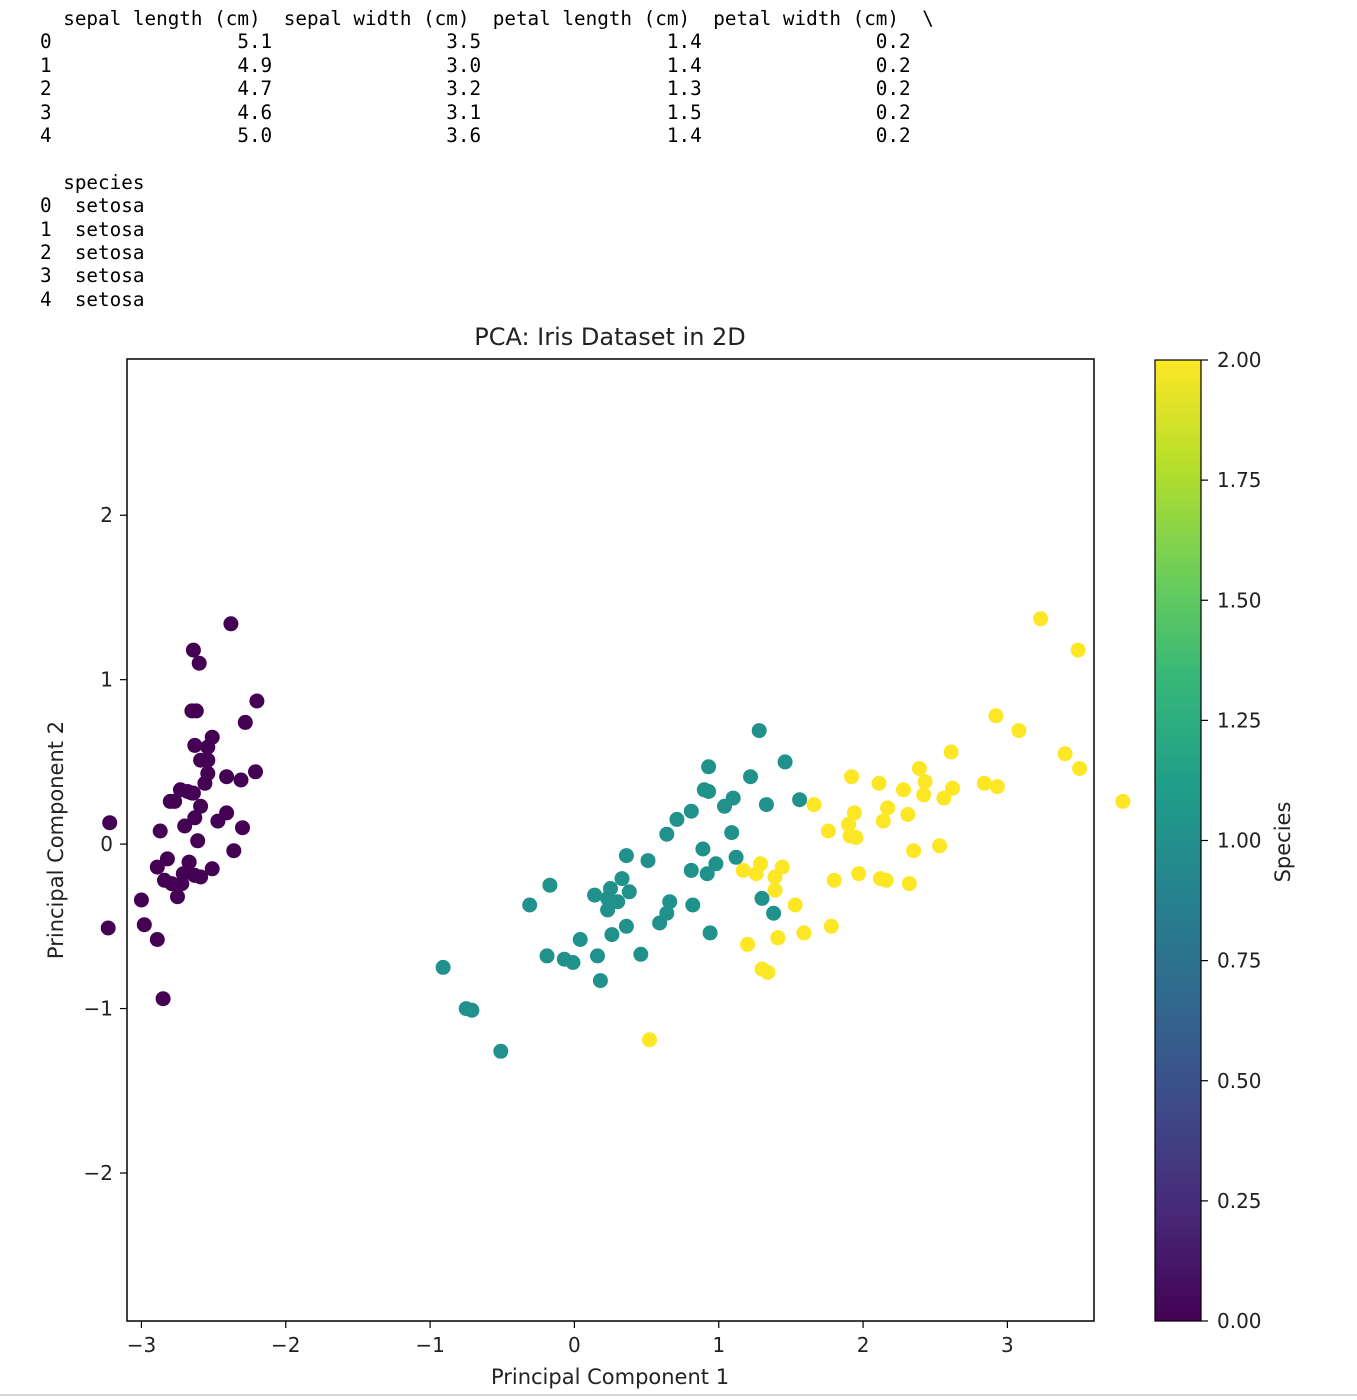  I want to click on y-tick-label: −2, so click(98, 1173).